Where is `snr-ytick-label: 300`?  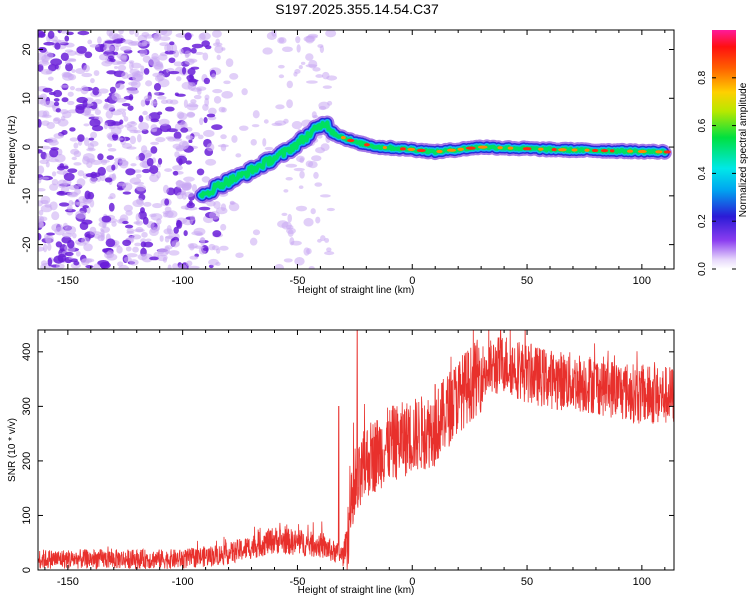
snr-ytick-label: 300 is located at coordinates (27, 406).